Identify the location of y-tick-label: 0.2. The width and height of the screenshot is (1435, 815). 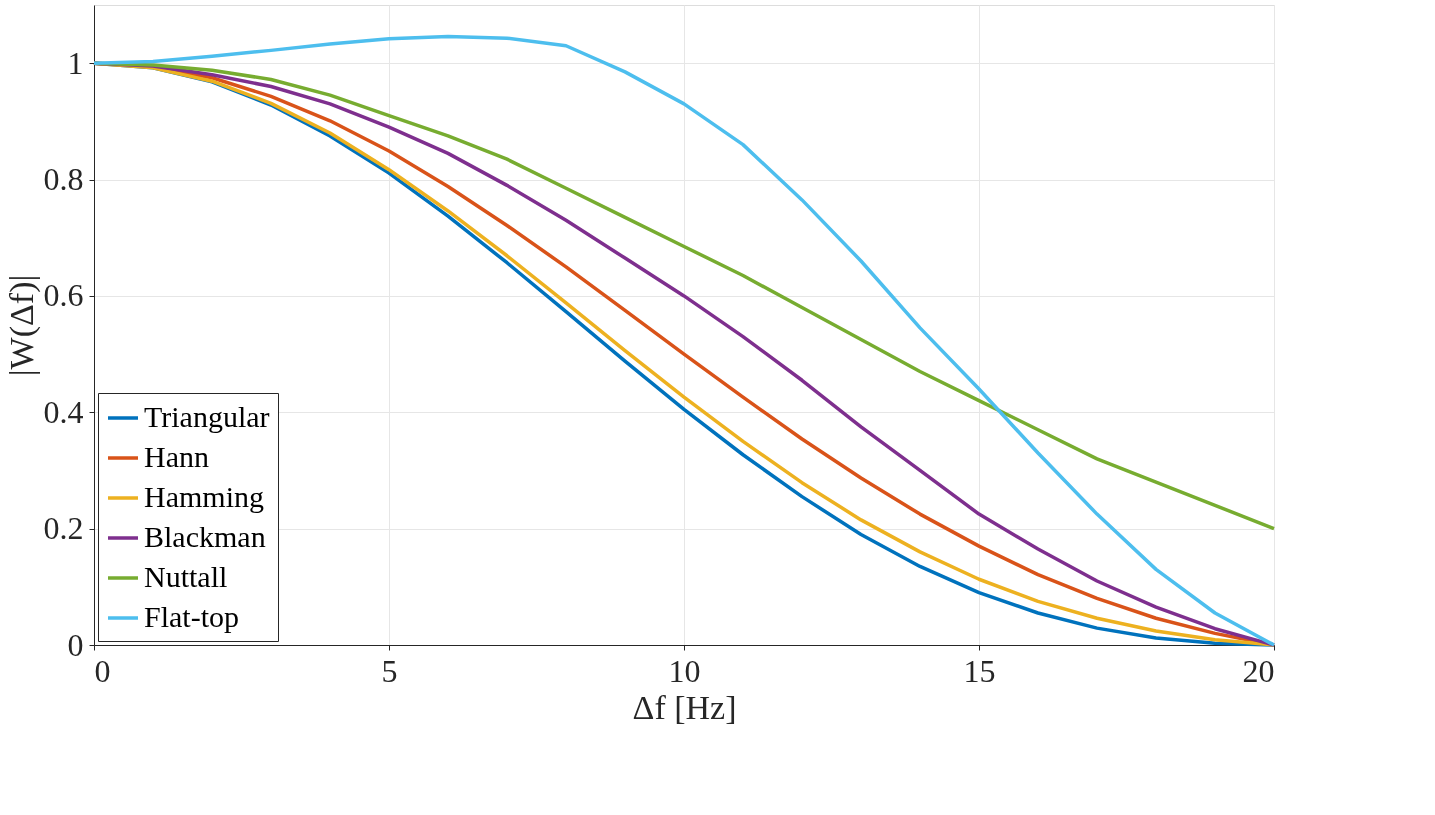
(63, 528).